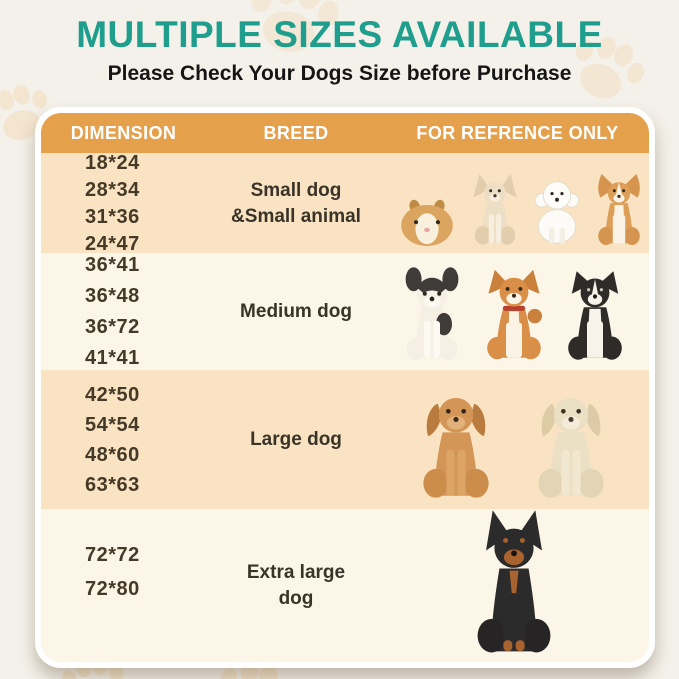 Image resolution: width=679 pixels, height=679 pixels. I want to click on dimension-list: 42*50 54*54 48*60 63*63, so click(123, 439).